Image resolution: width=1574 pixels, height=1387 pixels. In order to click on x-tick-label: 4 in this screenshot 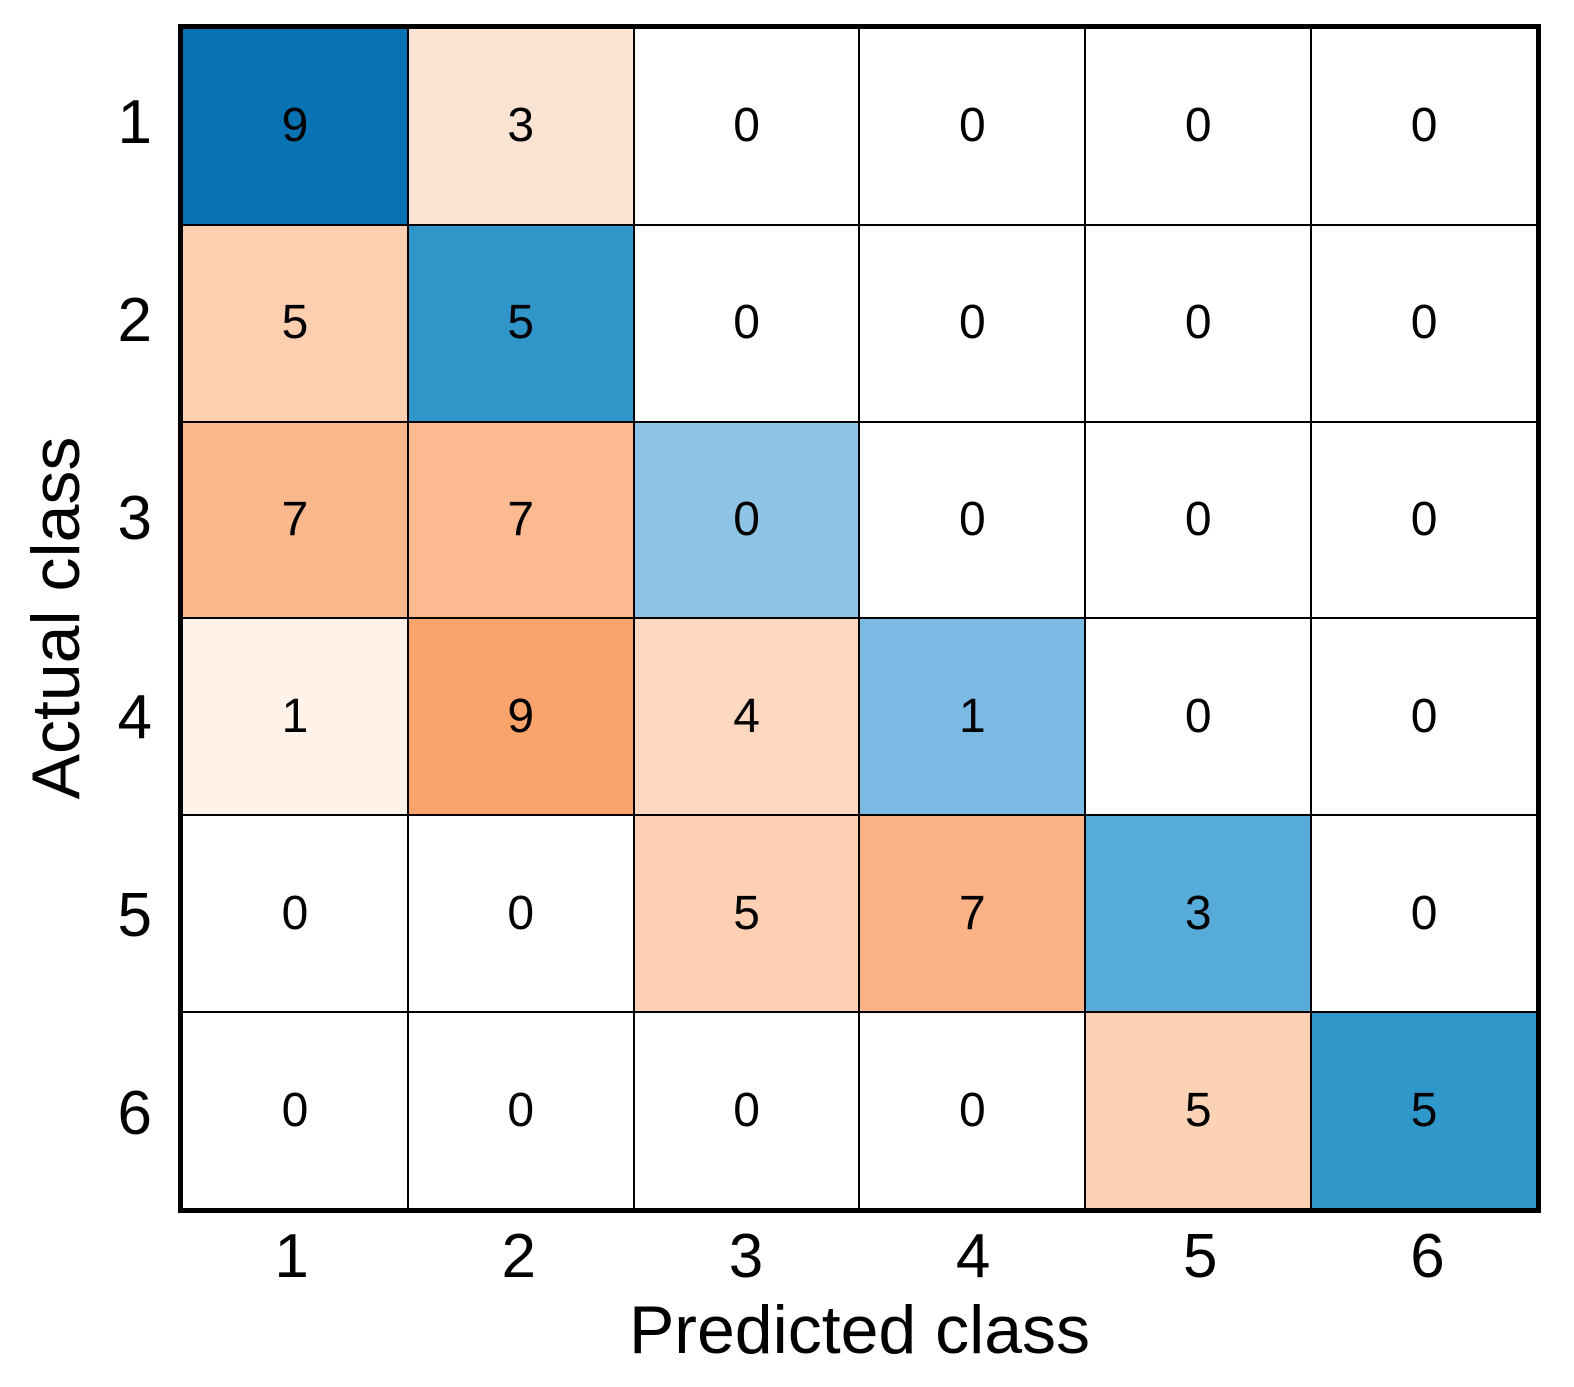, I will do `click(973, 1256)`.